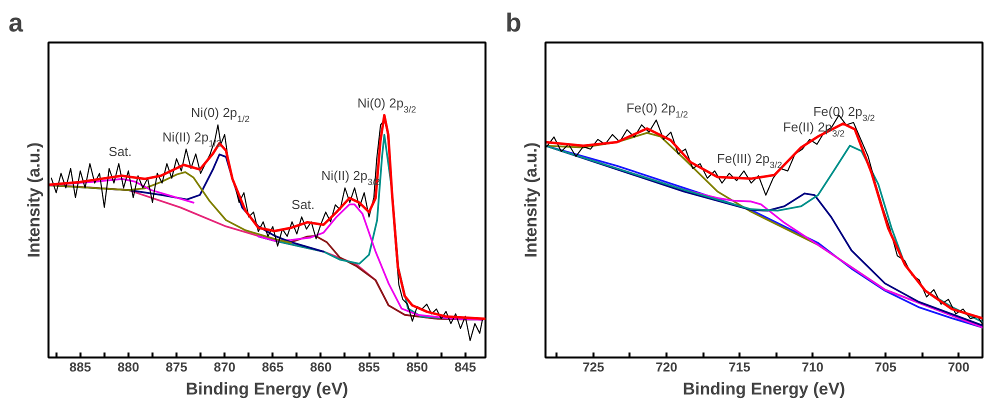 This screenshot has width=994, height=401. Describe the element at coordinates (417, 367) in the screenshot. I see `x-tick-label: 850` at that location.